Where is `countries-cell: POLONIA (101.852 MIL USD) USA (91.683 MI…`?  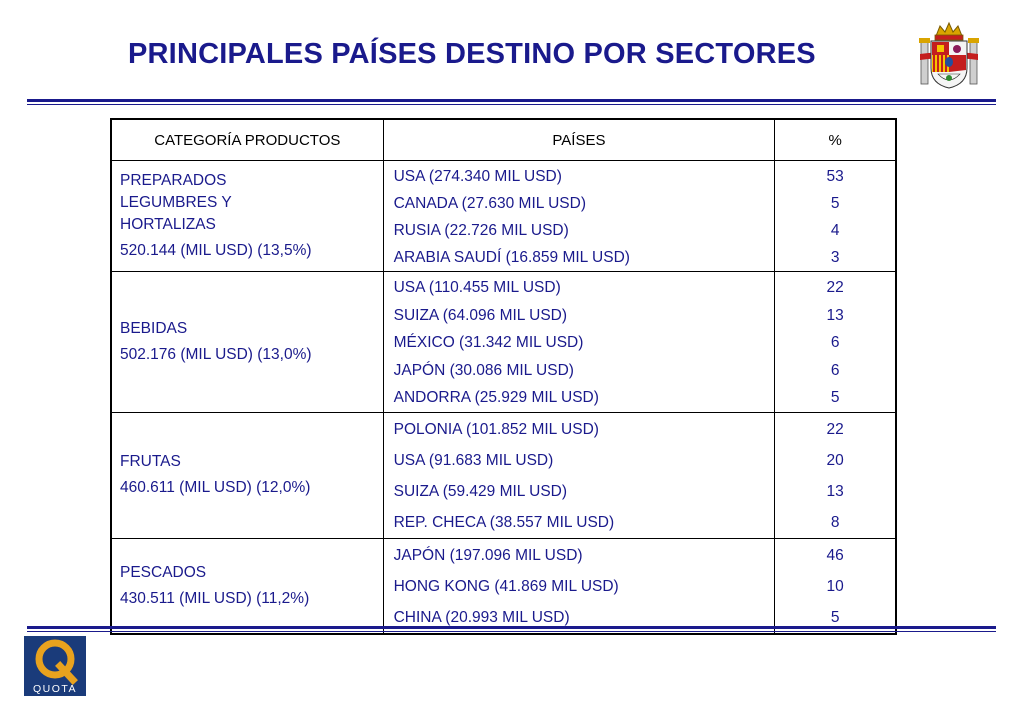
countries-cell: POLONIA (101.852 MIL USD) USA (91.683 MI… is located at coordinates (579, 475).